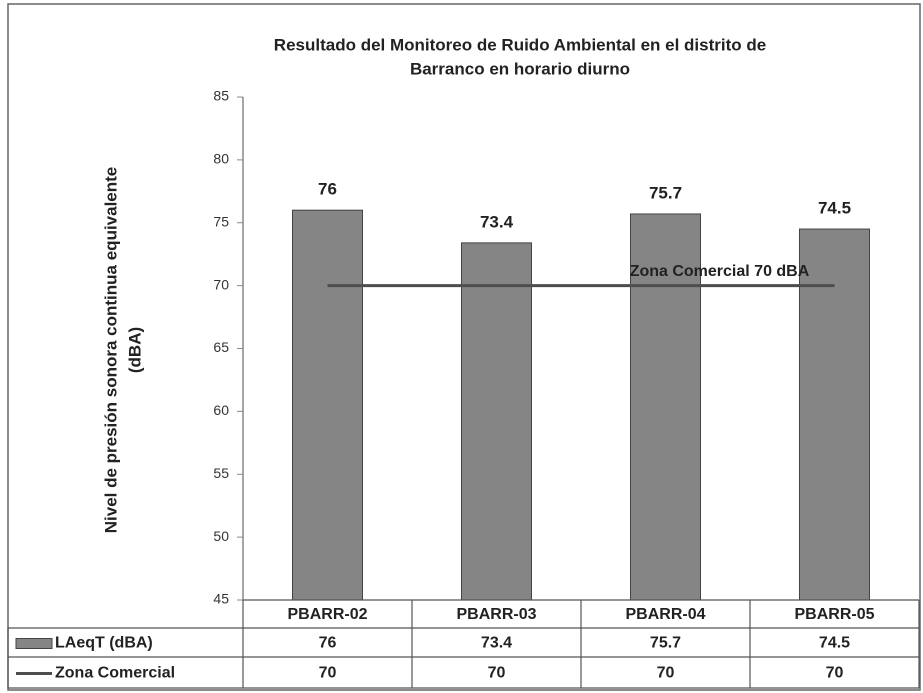 Image resolution: width=923 pixels, height=693 pixels. I want to click on annotation: Zona Comercial 70 dBA, so click(720, 271).